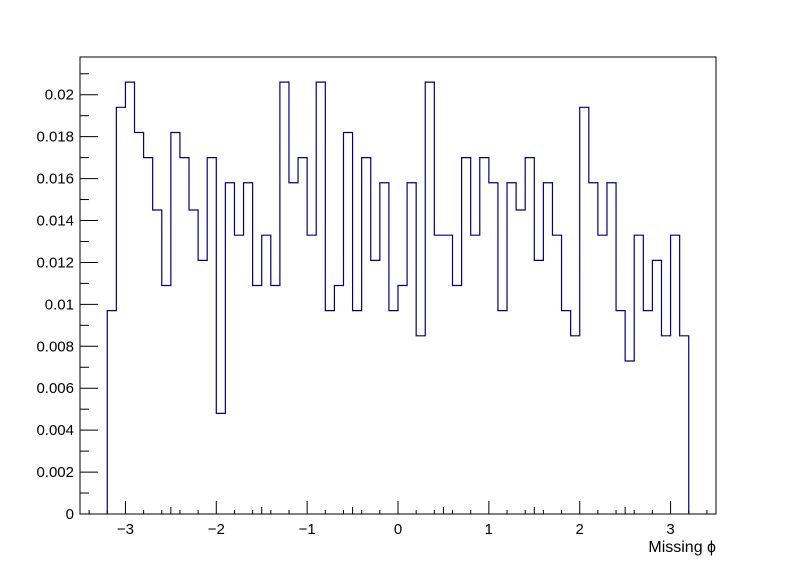 This screenshot has height=572, width=796. I want to click on y-tick-label: 0.012, so click(55, 262).